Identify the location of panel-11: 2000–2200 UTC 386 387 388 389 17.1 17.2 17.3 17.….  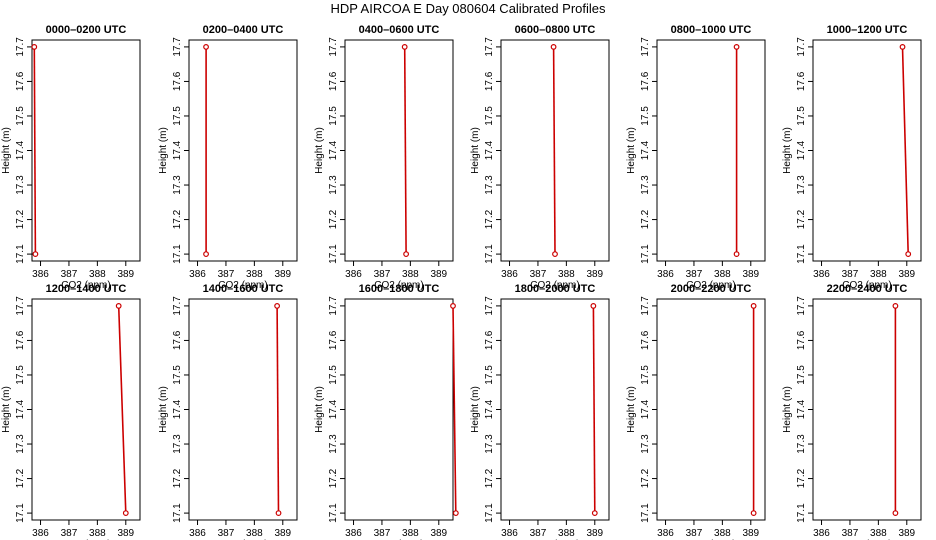
(696, 411).